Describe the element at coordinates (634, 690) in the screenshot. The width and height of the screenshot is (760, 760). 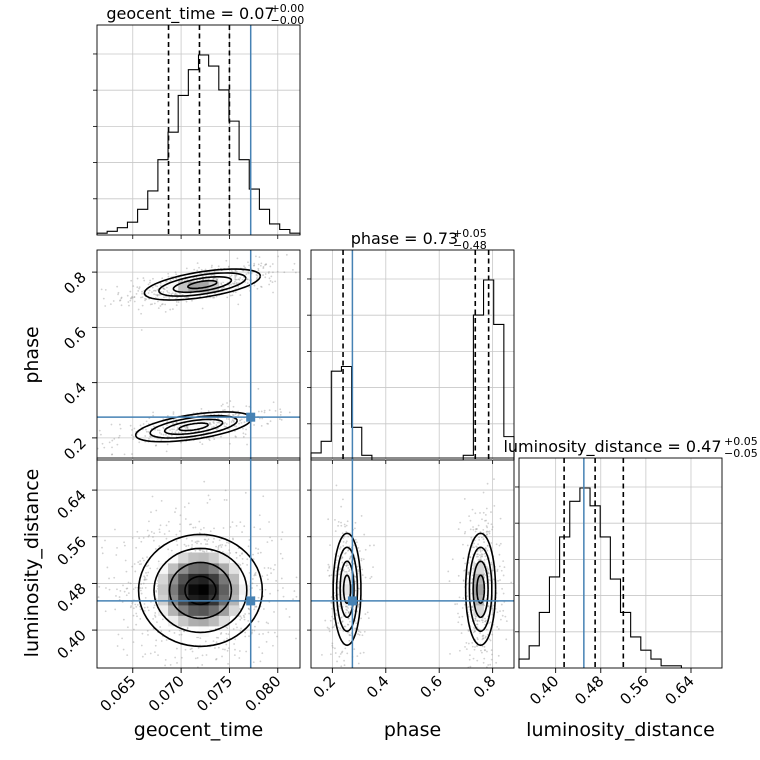
I see `x-tick-label: 0.56` at that location.